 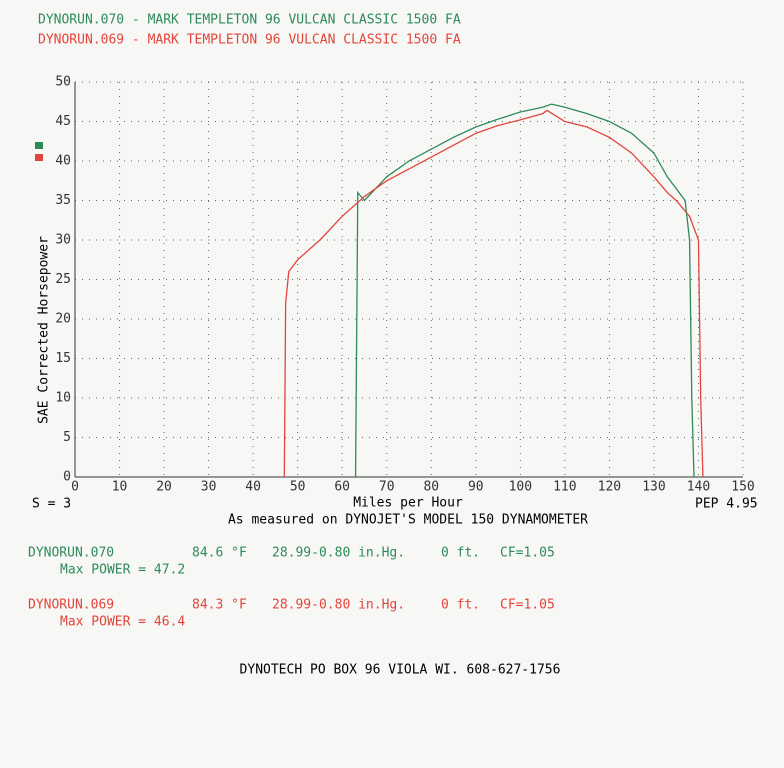 I want to click on run-max-power: Max POWER = 47.2, so click(x=122, y=570).